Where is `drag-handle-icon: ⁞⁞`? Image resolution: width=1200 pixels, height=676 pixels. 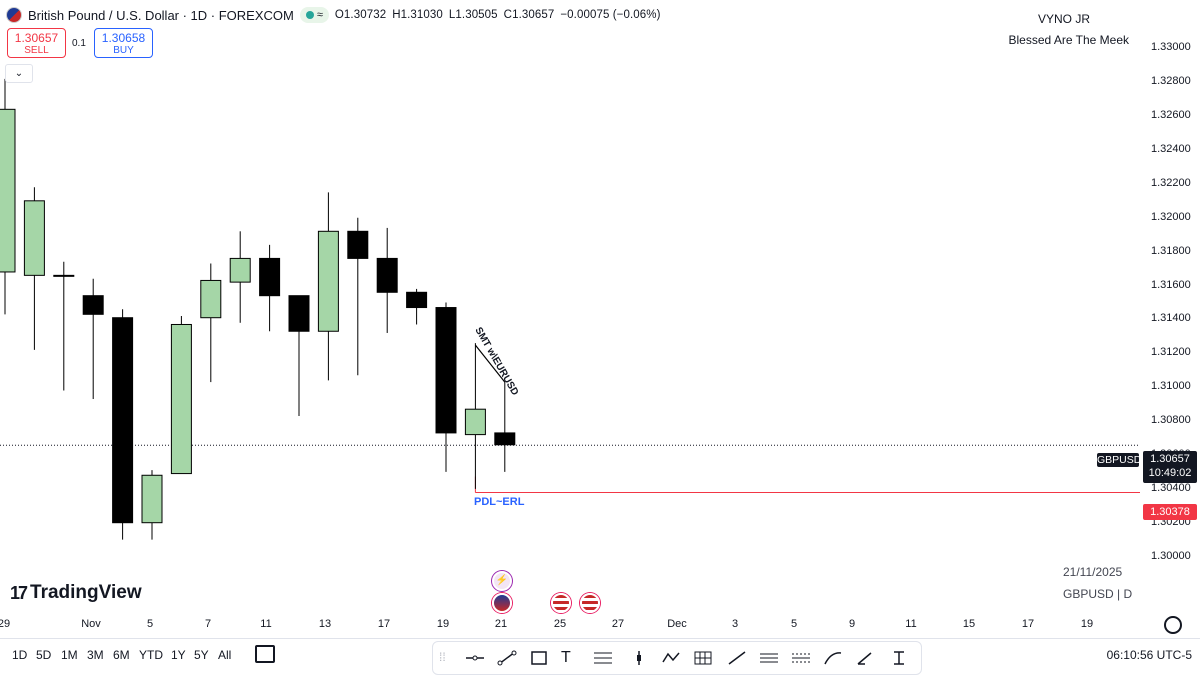
drag-handle-icon: ⁞⁞ is located at coordinates (442, 657).